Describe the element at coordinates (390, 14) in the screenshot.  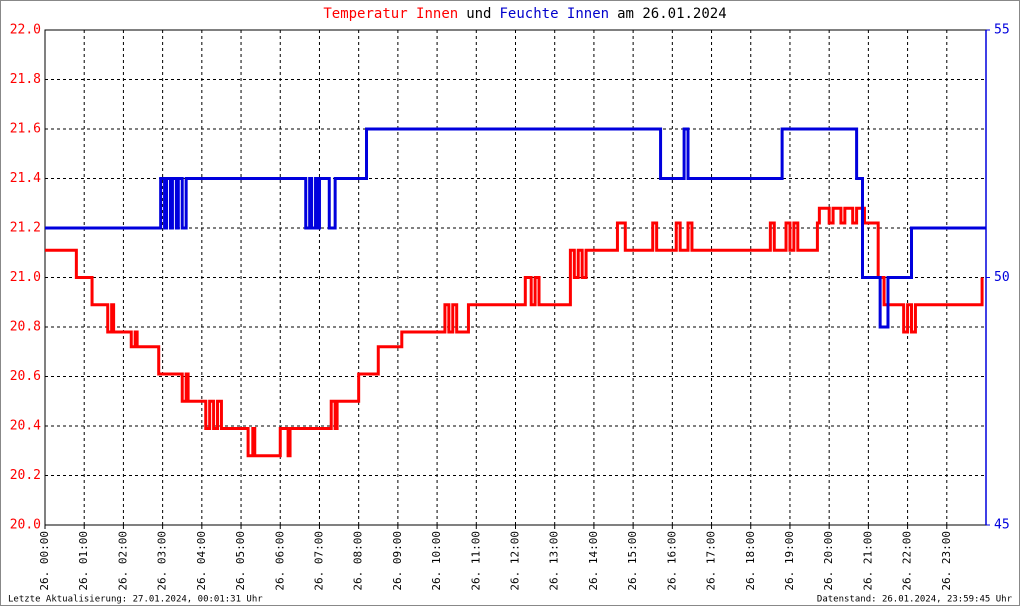
I see `title-part: Temperatur Innen` at that location.